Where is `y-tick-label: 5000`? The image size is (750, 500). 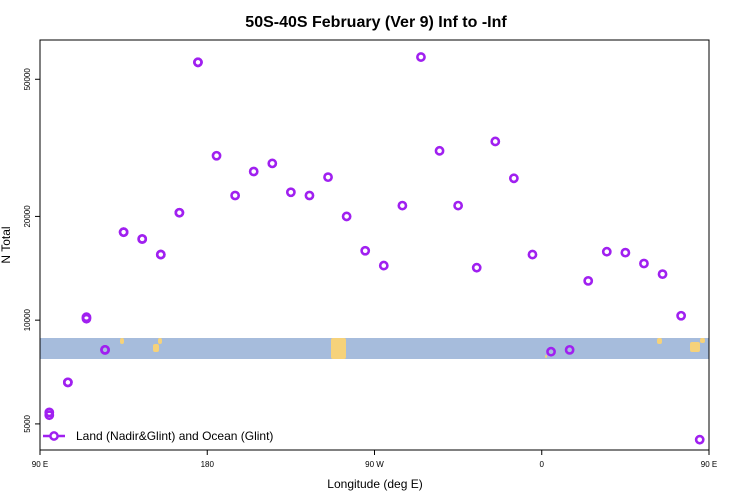 y-tick-label: 5000 is located at coordinates (27, 423).